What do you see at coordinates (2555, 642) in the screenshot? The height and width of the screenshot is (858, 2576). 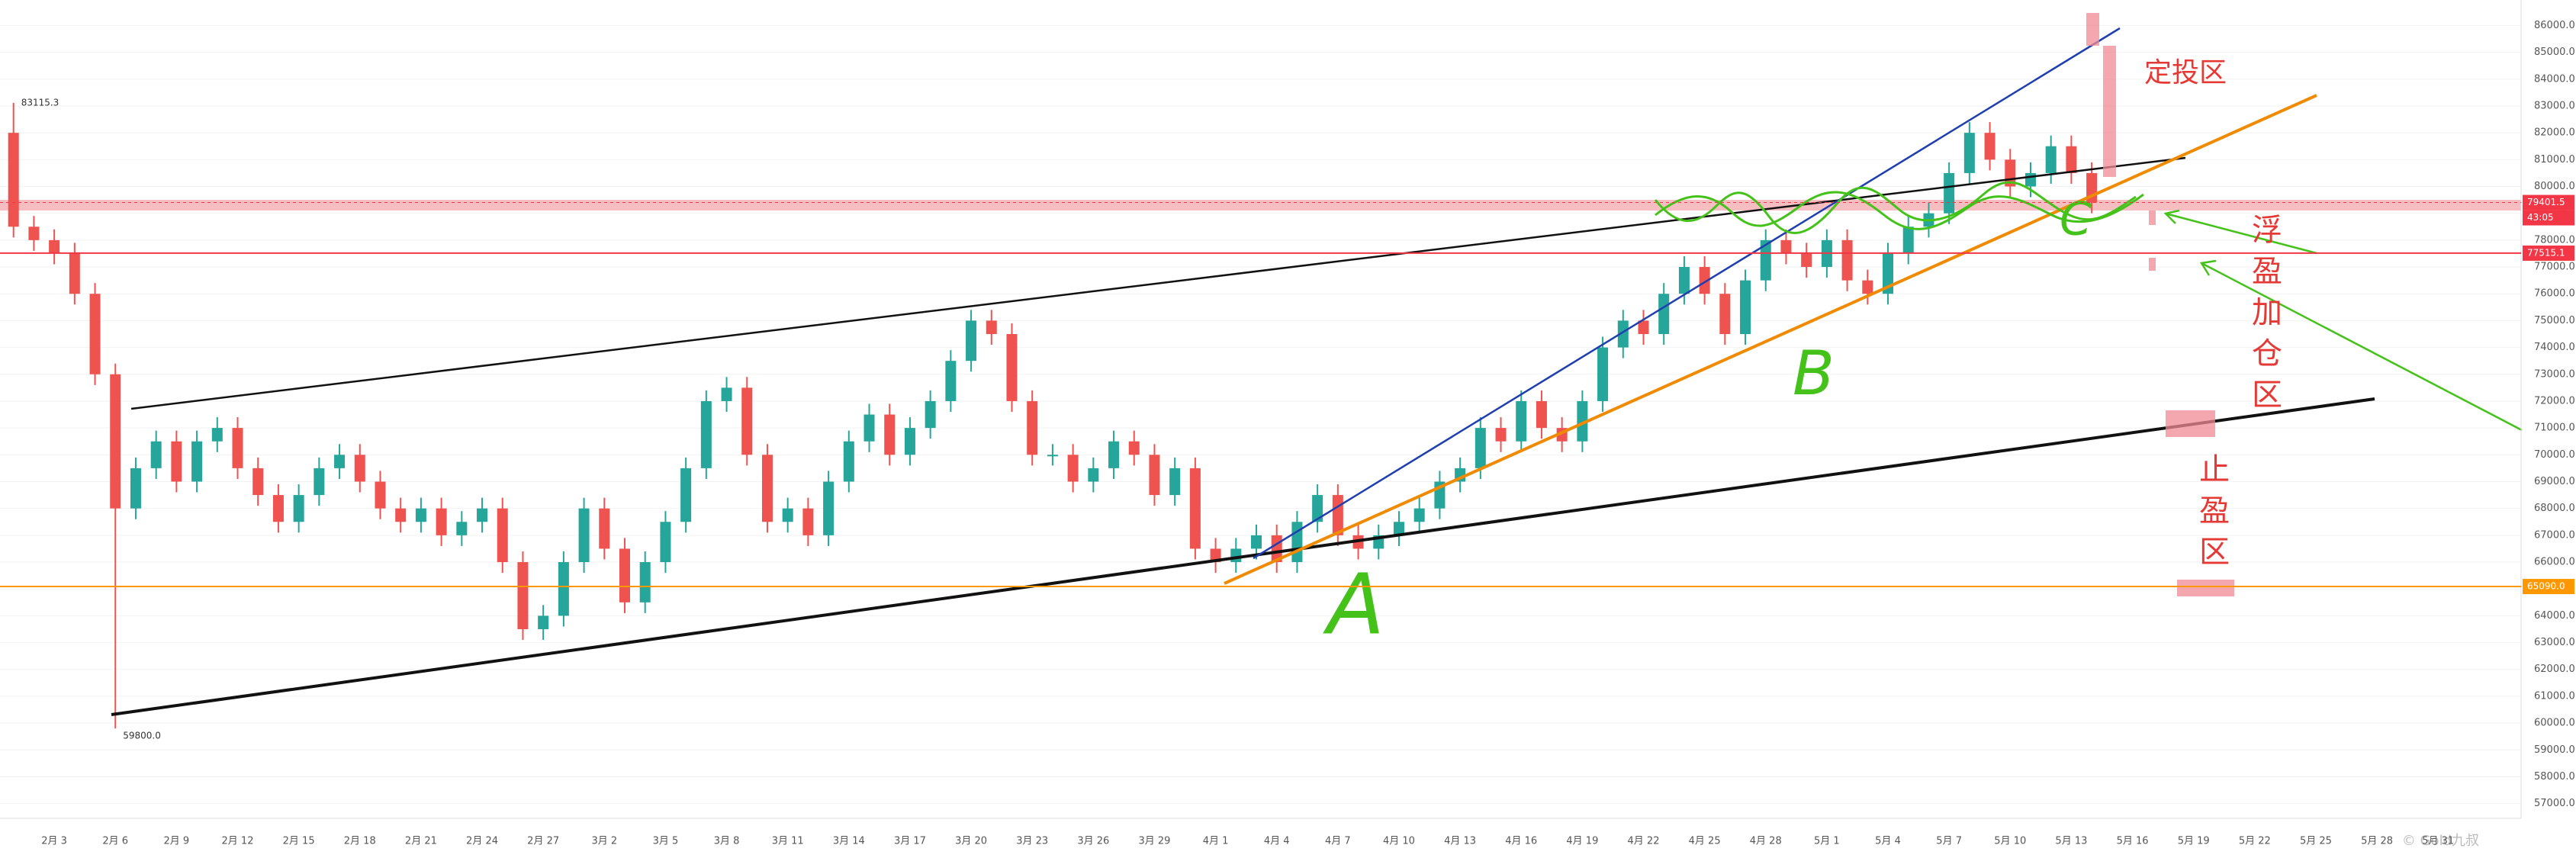 I see `y-tick-label: 63000.0` at bounding box center [2555, 642].